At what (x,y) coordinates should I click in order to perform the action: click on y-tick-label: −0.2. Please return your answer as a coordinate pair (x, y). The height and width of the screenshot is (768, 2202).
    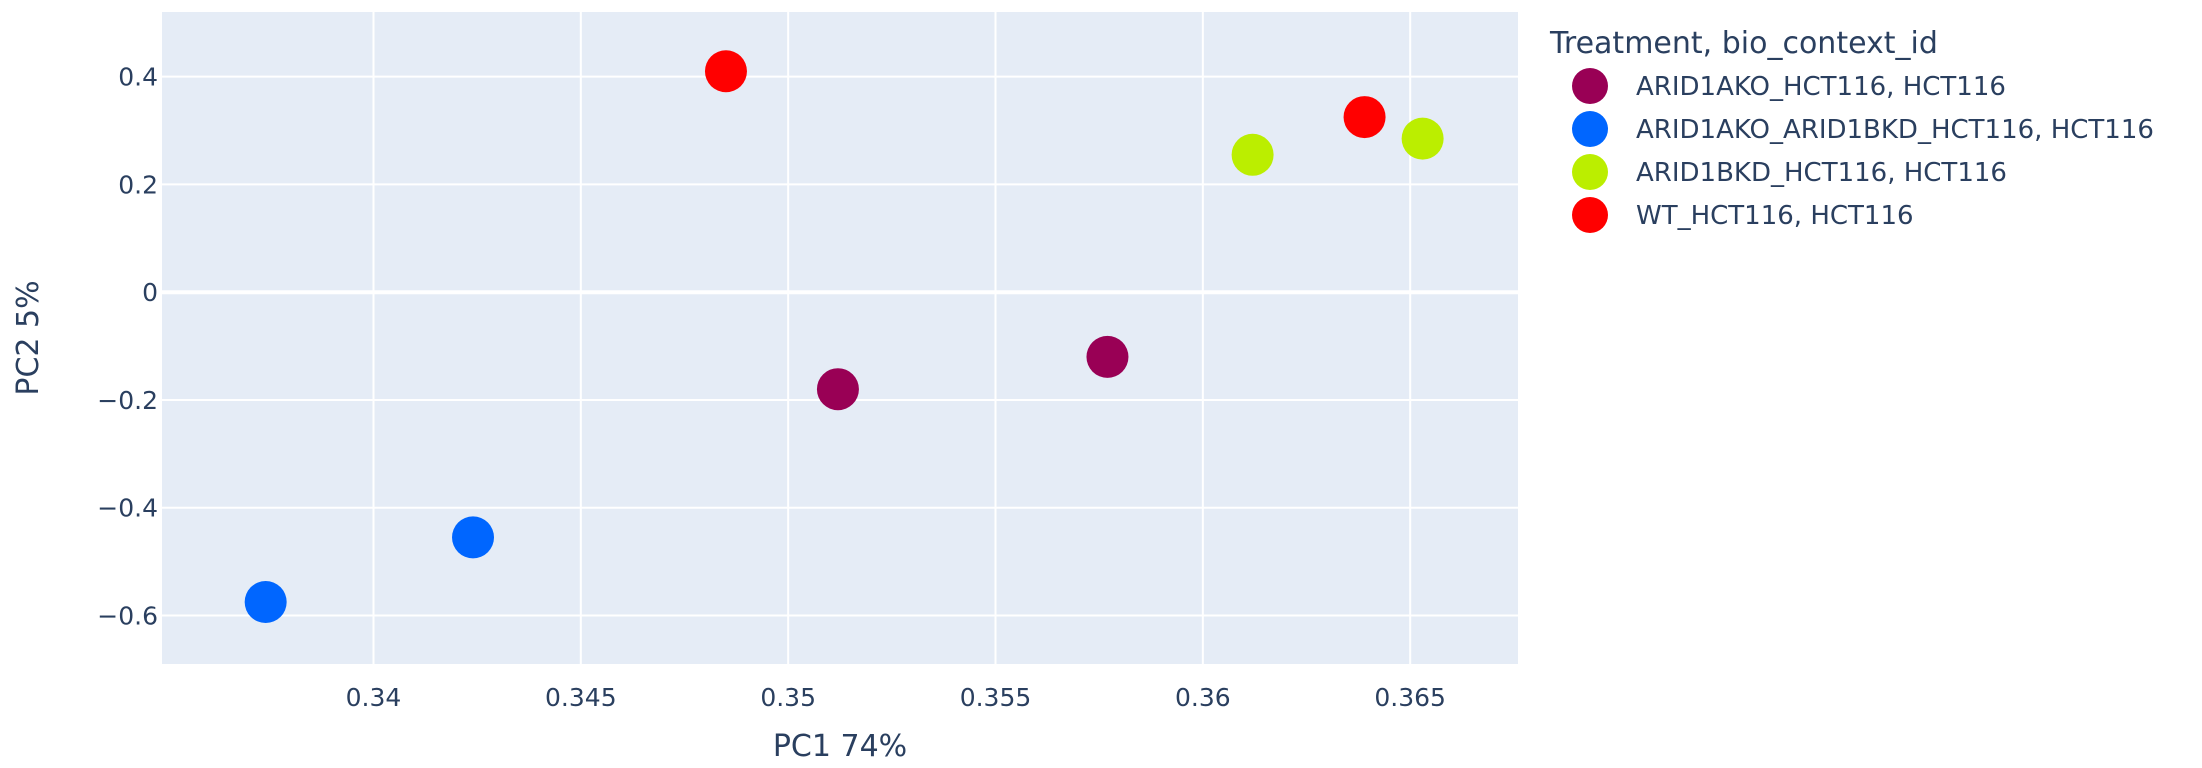
    Looking at the image, I should click on (127, 400).